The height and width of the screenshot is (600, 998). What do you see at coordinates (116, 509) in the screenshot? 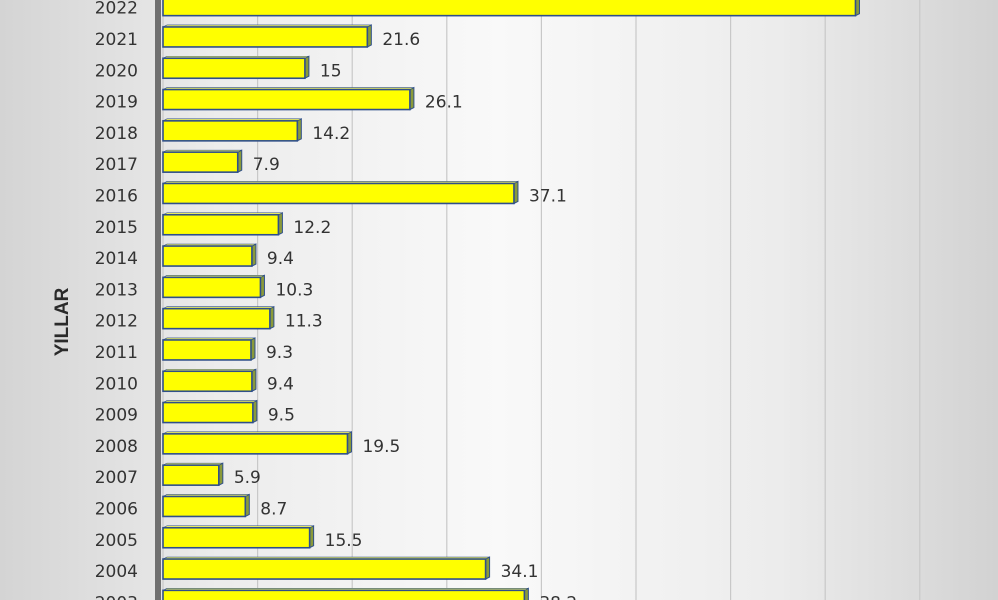
I see `category-tick-label: 2006` at bounding box center [116, 509].